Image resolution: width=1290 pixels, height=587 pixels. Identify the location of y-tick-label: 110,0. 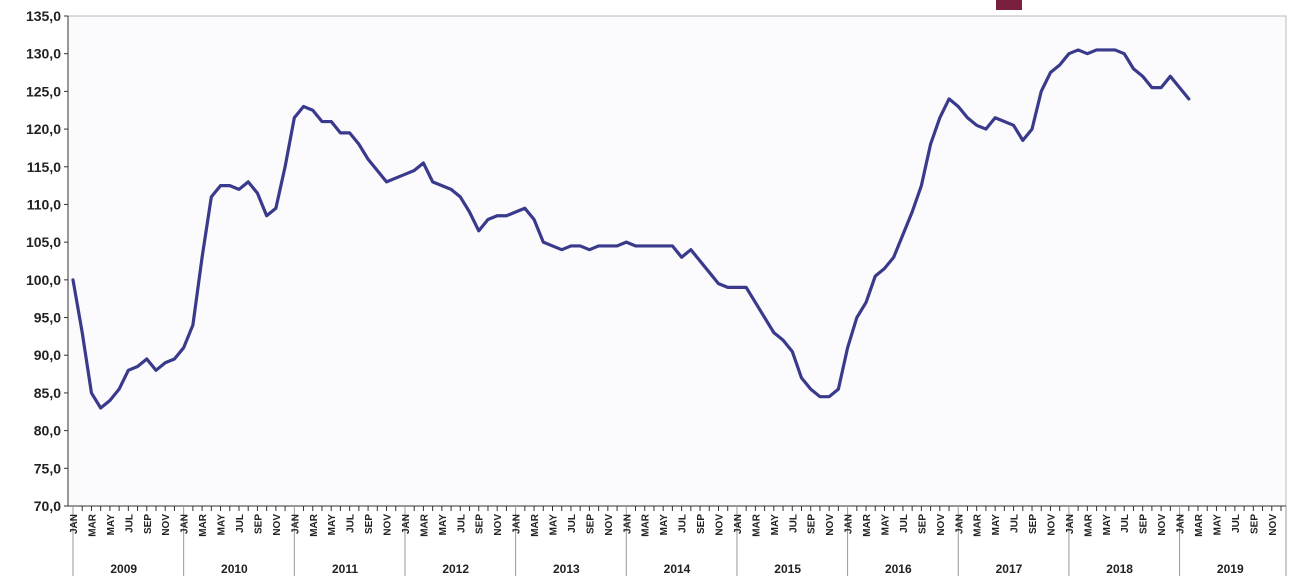
(44, 204).